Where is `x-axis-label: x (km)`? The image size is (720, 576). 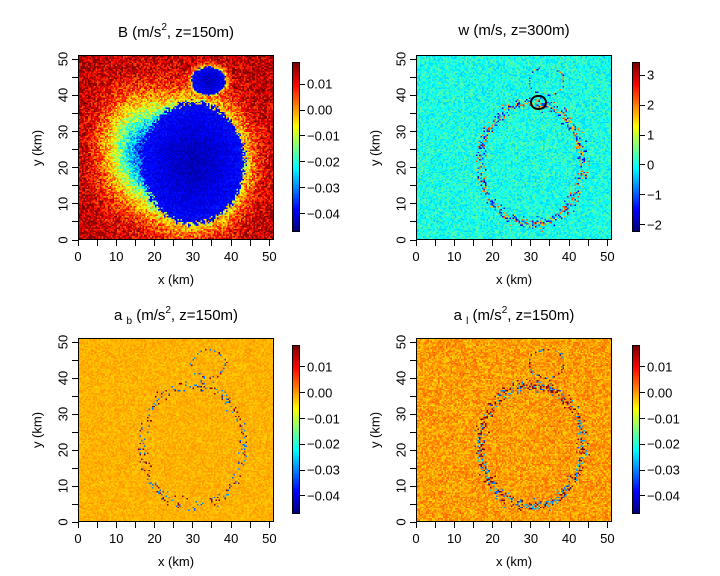
x-axis-label: x (km) is located at coordinates (514, 279).